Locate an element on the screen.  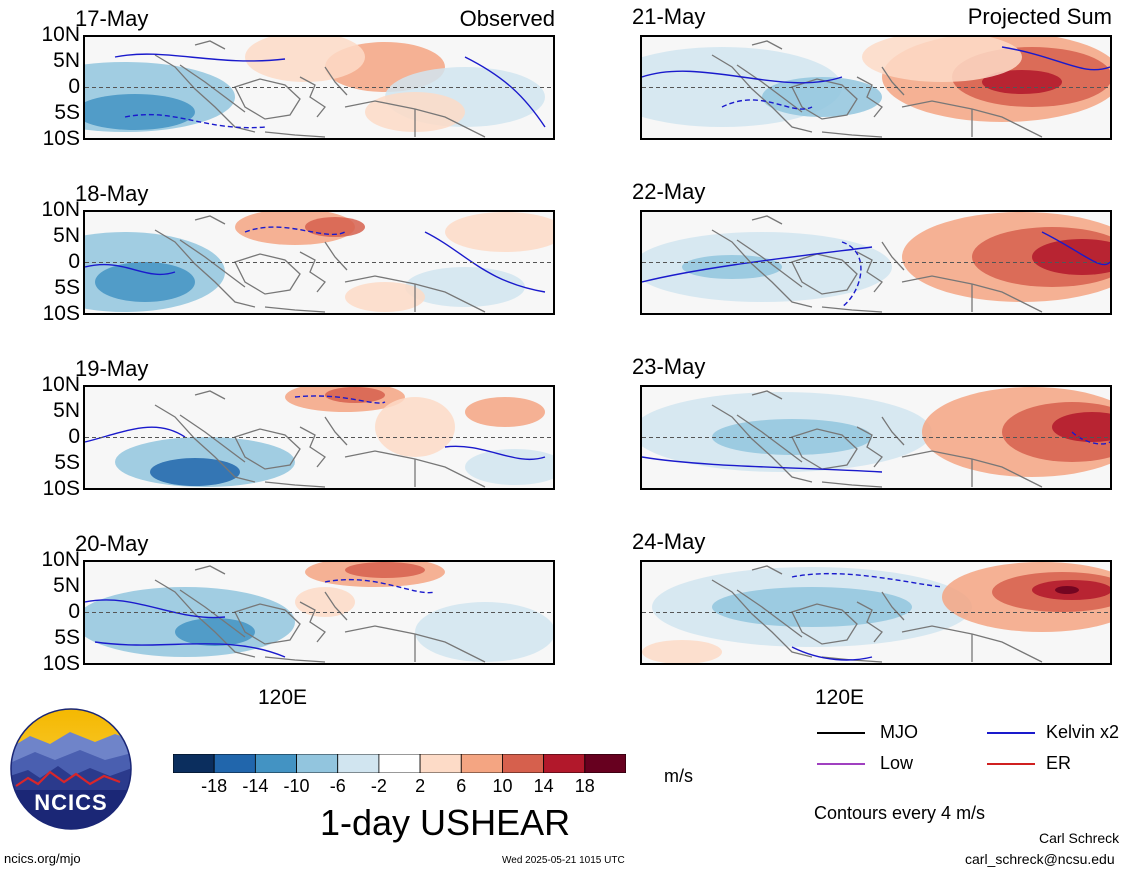
legend-kelvin-label: Kelvin x2 is located at coordinates (1083, 732).